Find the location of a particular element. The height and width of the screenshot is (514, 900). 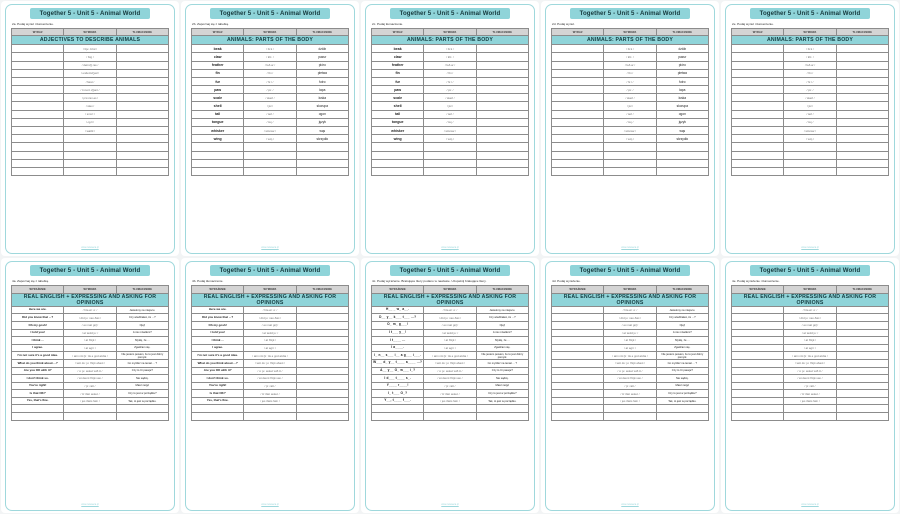

cell-translation: skorupa is located at coordinates (682, 106).